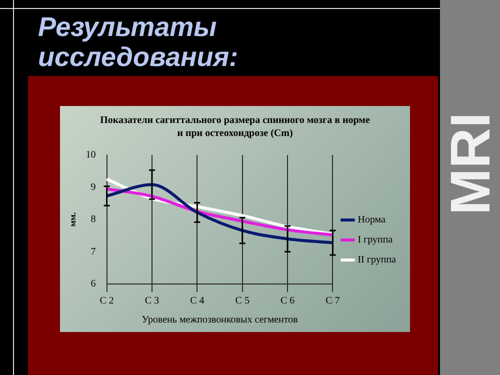 The height and width of the screenshot is (375, 500). Describe the element at coordinates (469, 163) in the screenshot. I see `text: MRI` at that location.